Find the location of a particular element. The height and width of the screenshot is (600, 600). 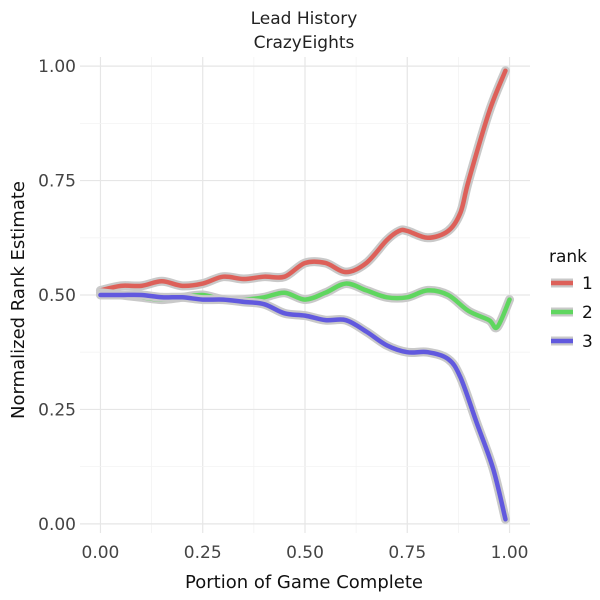

chart-subtitle: CrazyEights is located at coordinates (304, 43).